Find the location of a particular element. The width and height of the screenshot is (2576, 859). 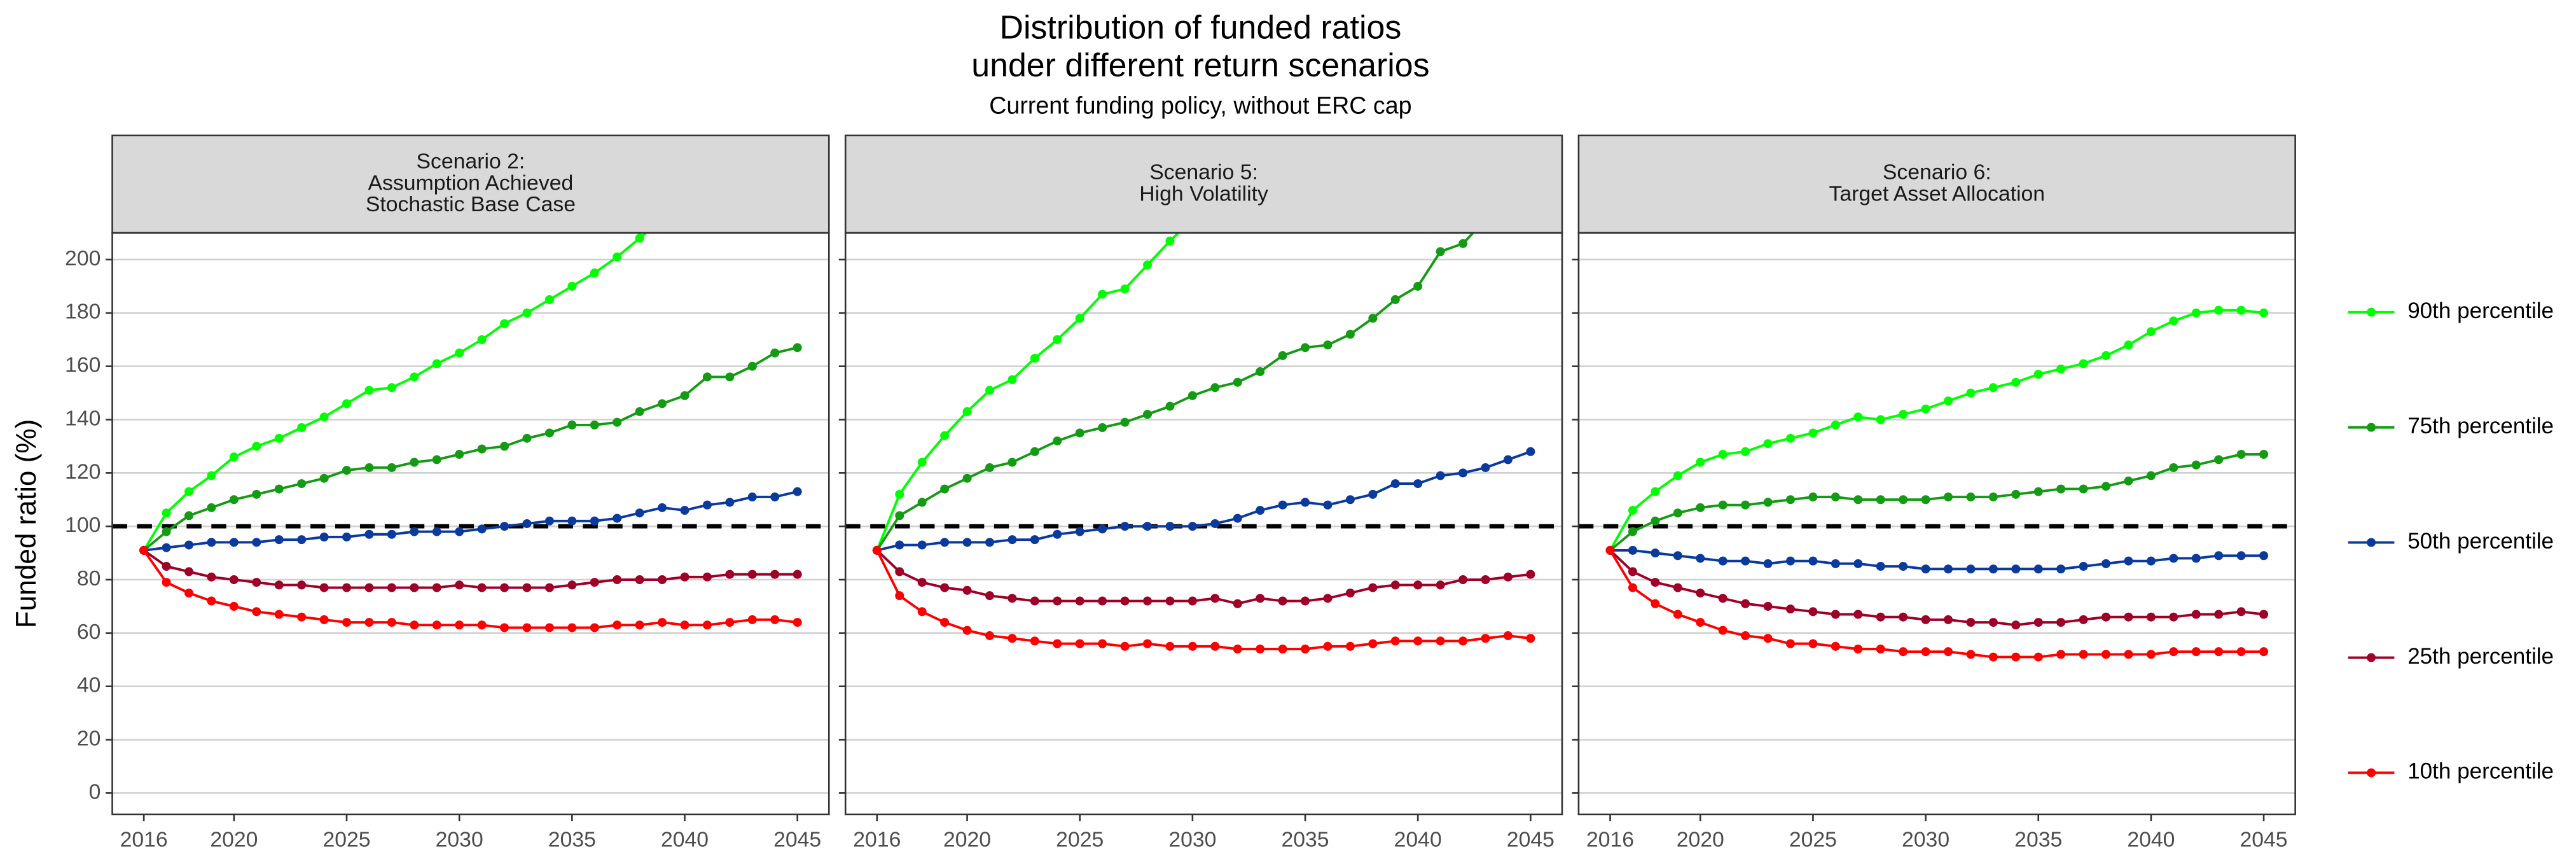

x-tick-label: 2035 is located at coordinates (2038, 839).